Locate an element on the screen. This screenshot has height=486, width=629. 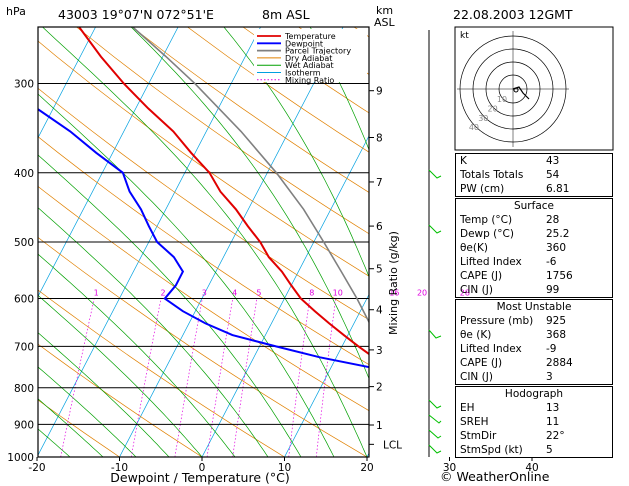
mixing-ratio-labels: 1 2 3 4 5 8 10 16 20 28 is located at coordinates (282, 293).